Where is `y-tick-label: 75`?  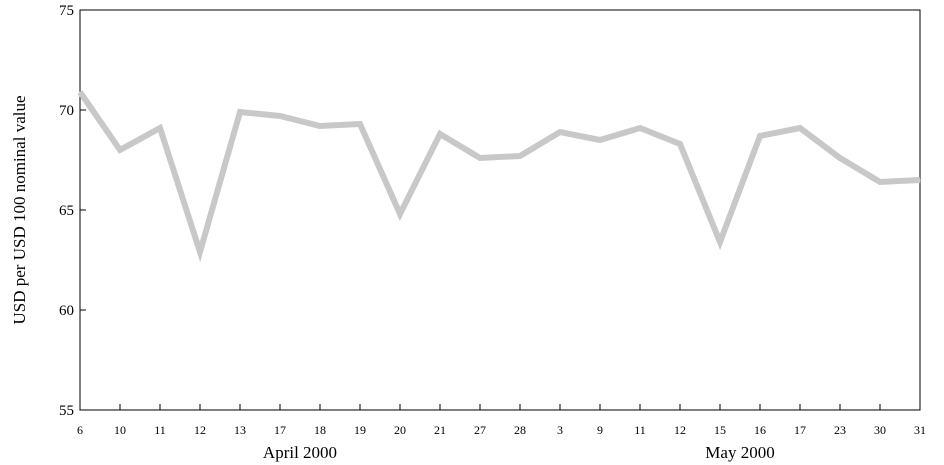 y-tick-label: 75 is located at coordinates (66, 11).